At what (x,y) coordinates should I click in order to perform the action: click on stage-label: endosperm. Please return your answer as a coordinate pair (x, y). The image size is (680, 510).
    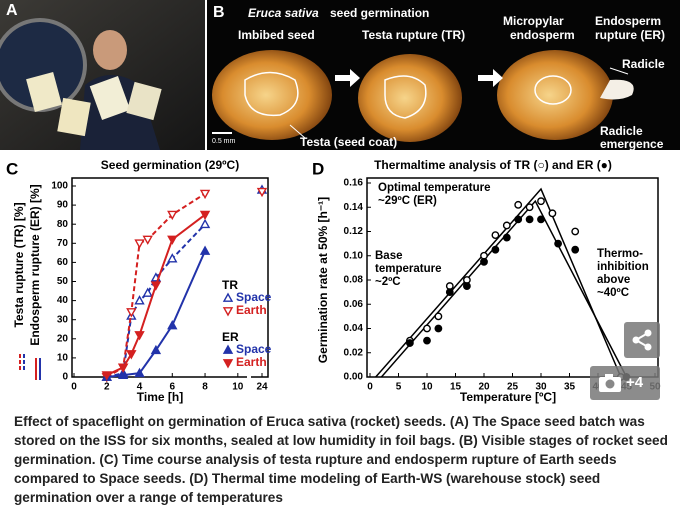
    Looking at the image, I should click on (542, 35).